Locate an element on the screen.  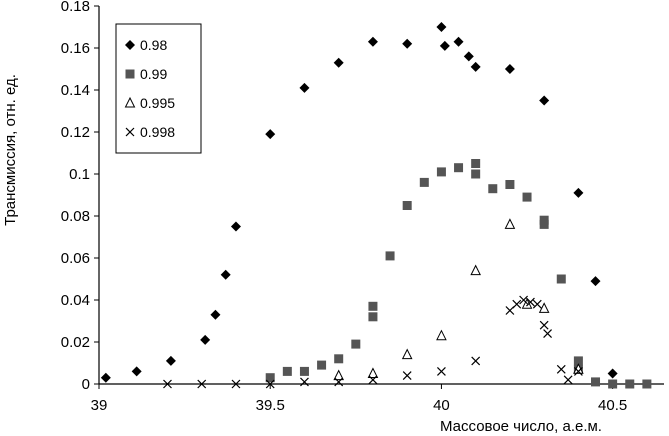
legend-marker-0.99 is located at coordinates (130, 74).